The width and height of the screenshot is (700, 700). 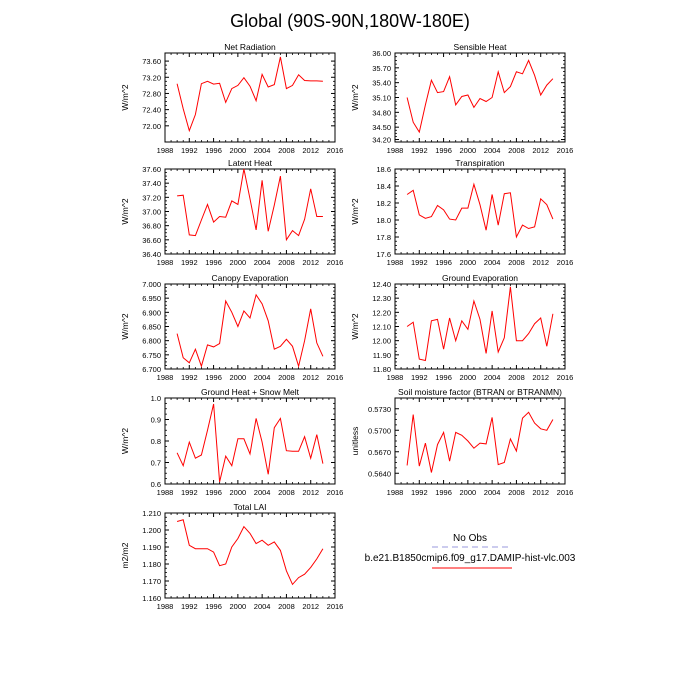 What do you see at coordinates (381, 112) in the screenshot?
I see `y-tick-label: 34.80` at bounding box center [381, 112].